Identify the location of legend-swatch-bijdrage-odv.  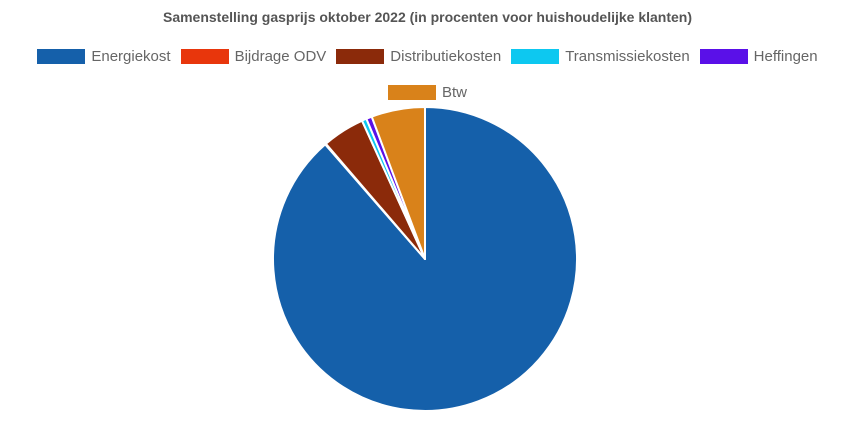
(204, 56).